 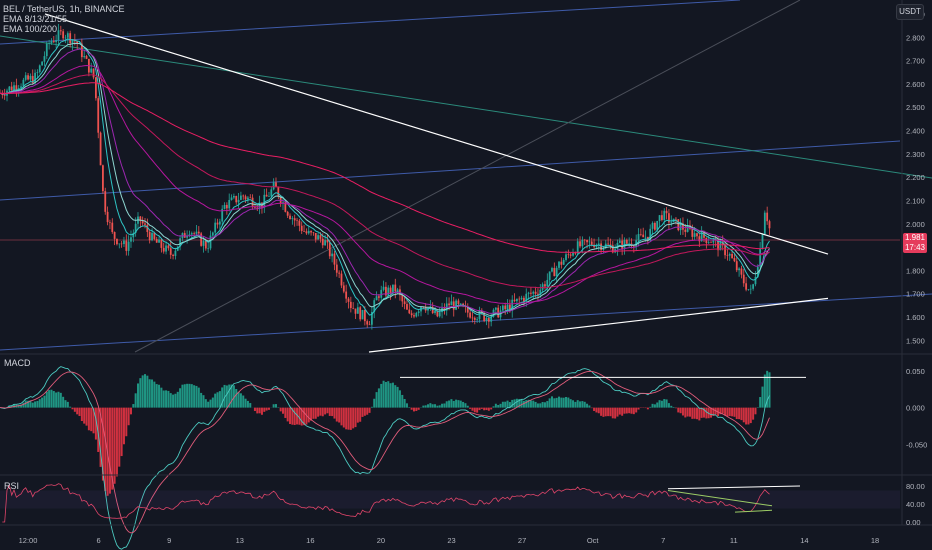 What do you see at coordinates (17, 363) in the screenshot?
I see `macd-legend: MACD` at bounding box center [17, 363].